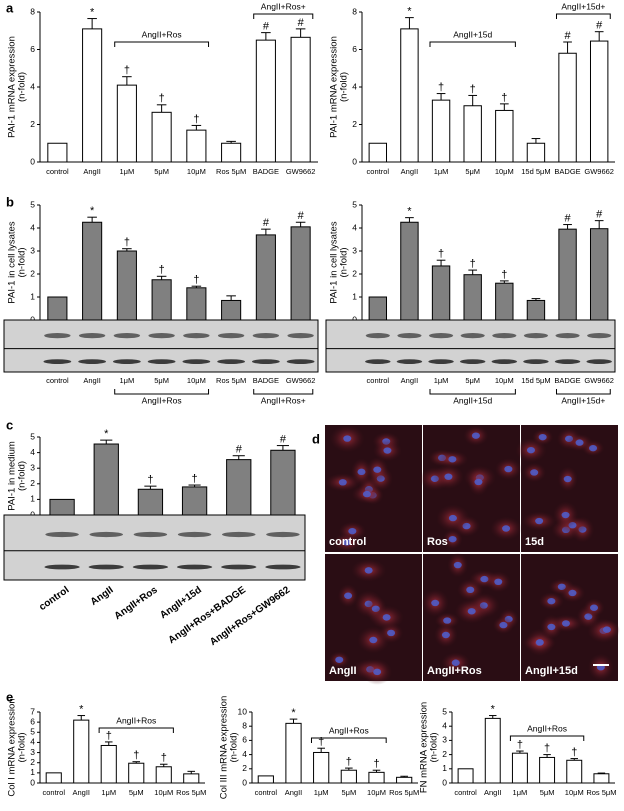 Image resolution: width=624 pixels, height=811 pixels. I want to click on y-tick-label: 0, so click(32, 319).